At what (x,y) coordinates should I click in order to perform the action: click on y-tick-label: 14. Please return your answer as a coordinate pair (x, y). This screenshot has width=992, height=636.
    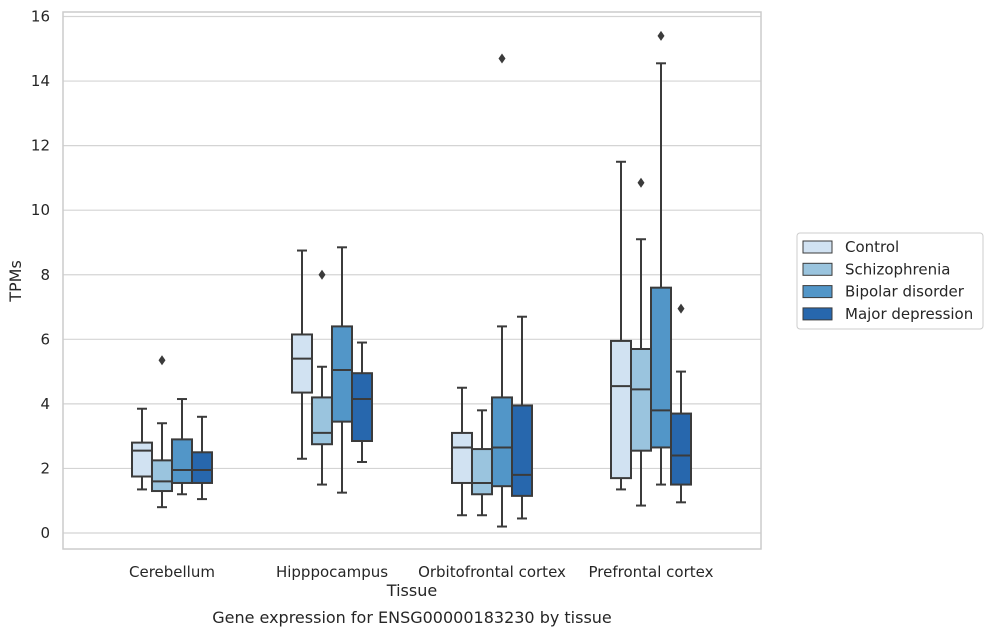
    Looking at the image, I should click on (40, 81).